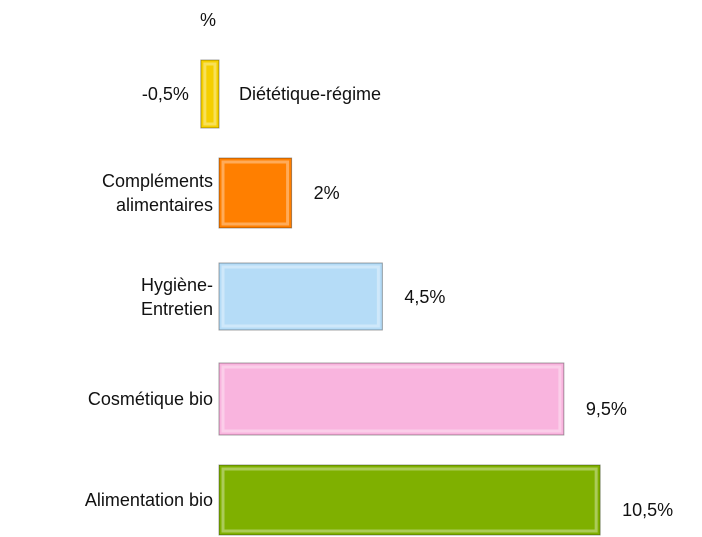 The image size is (702, 537). Describe the element at coordinates (148, 500) in the screenshot. I see `category-label: Alimentation bio` at that location.